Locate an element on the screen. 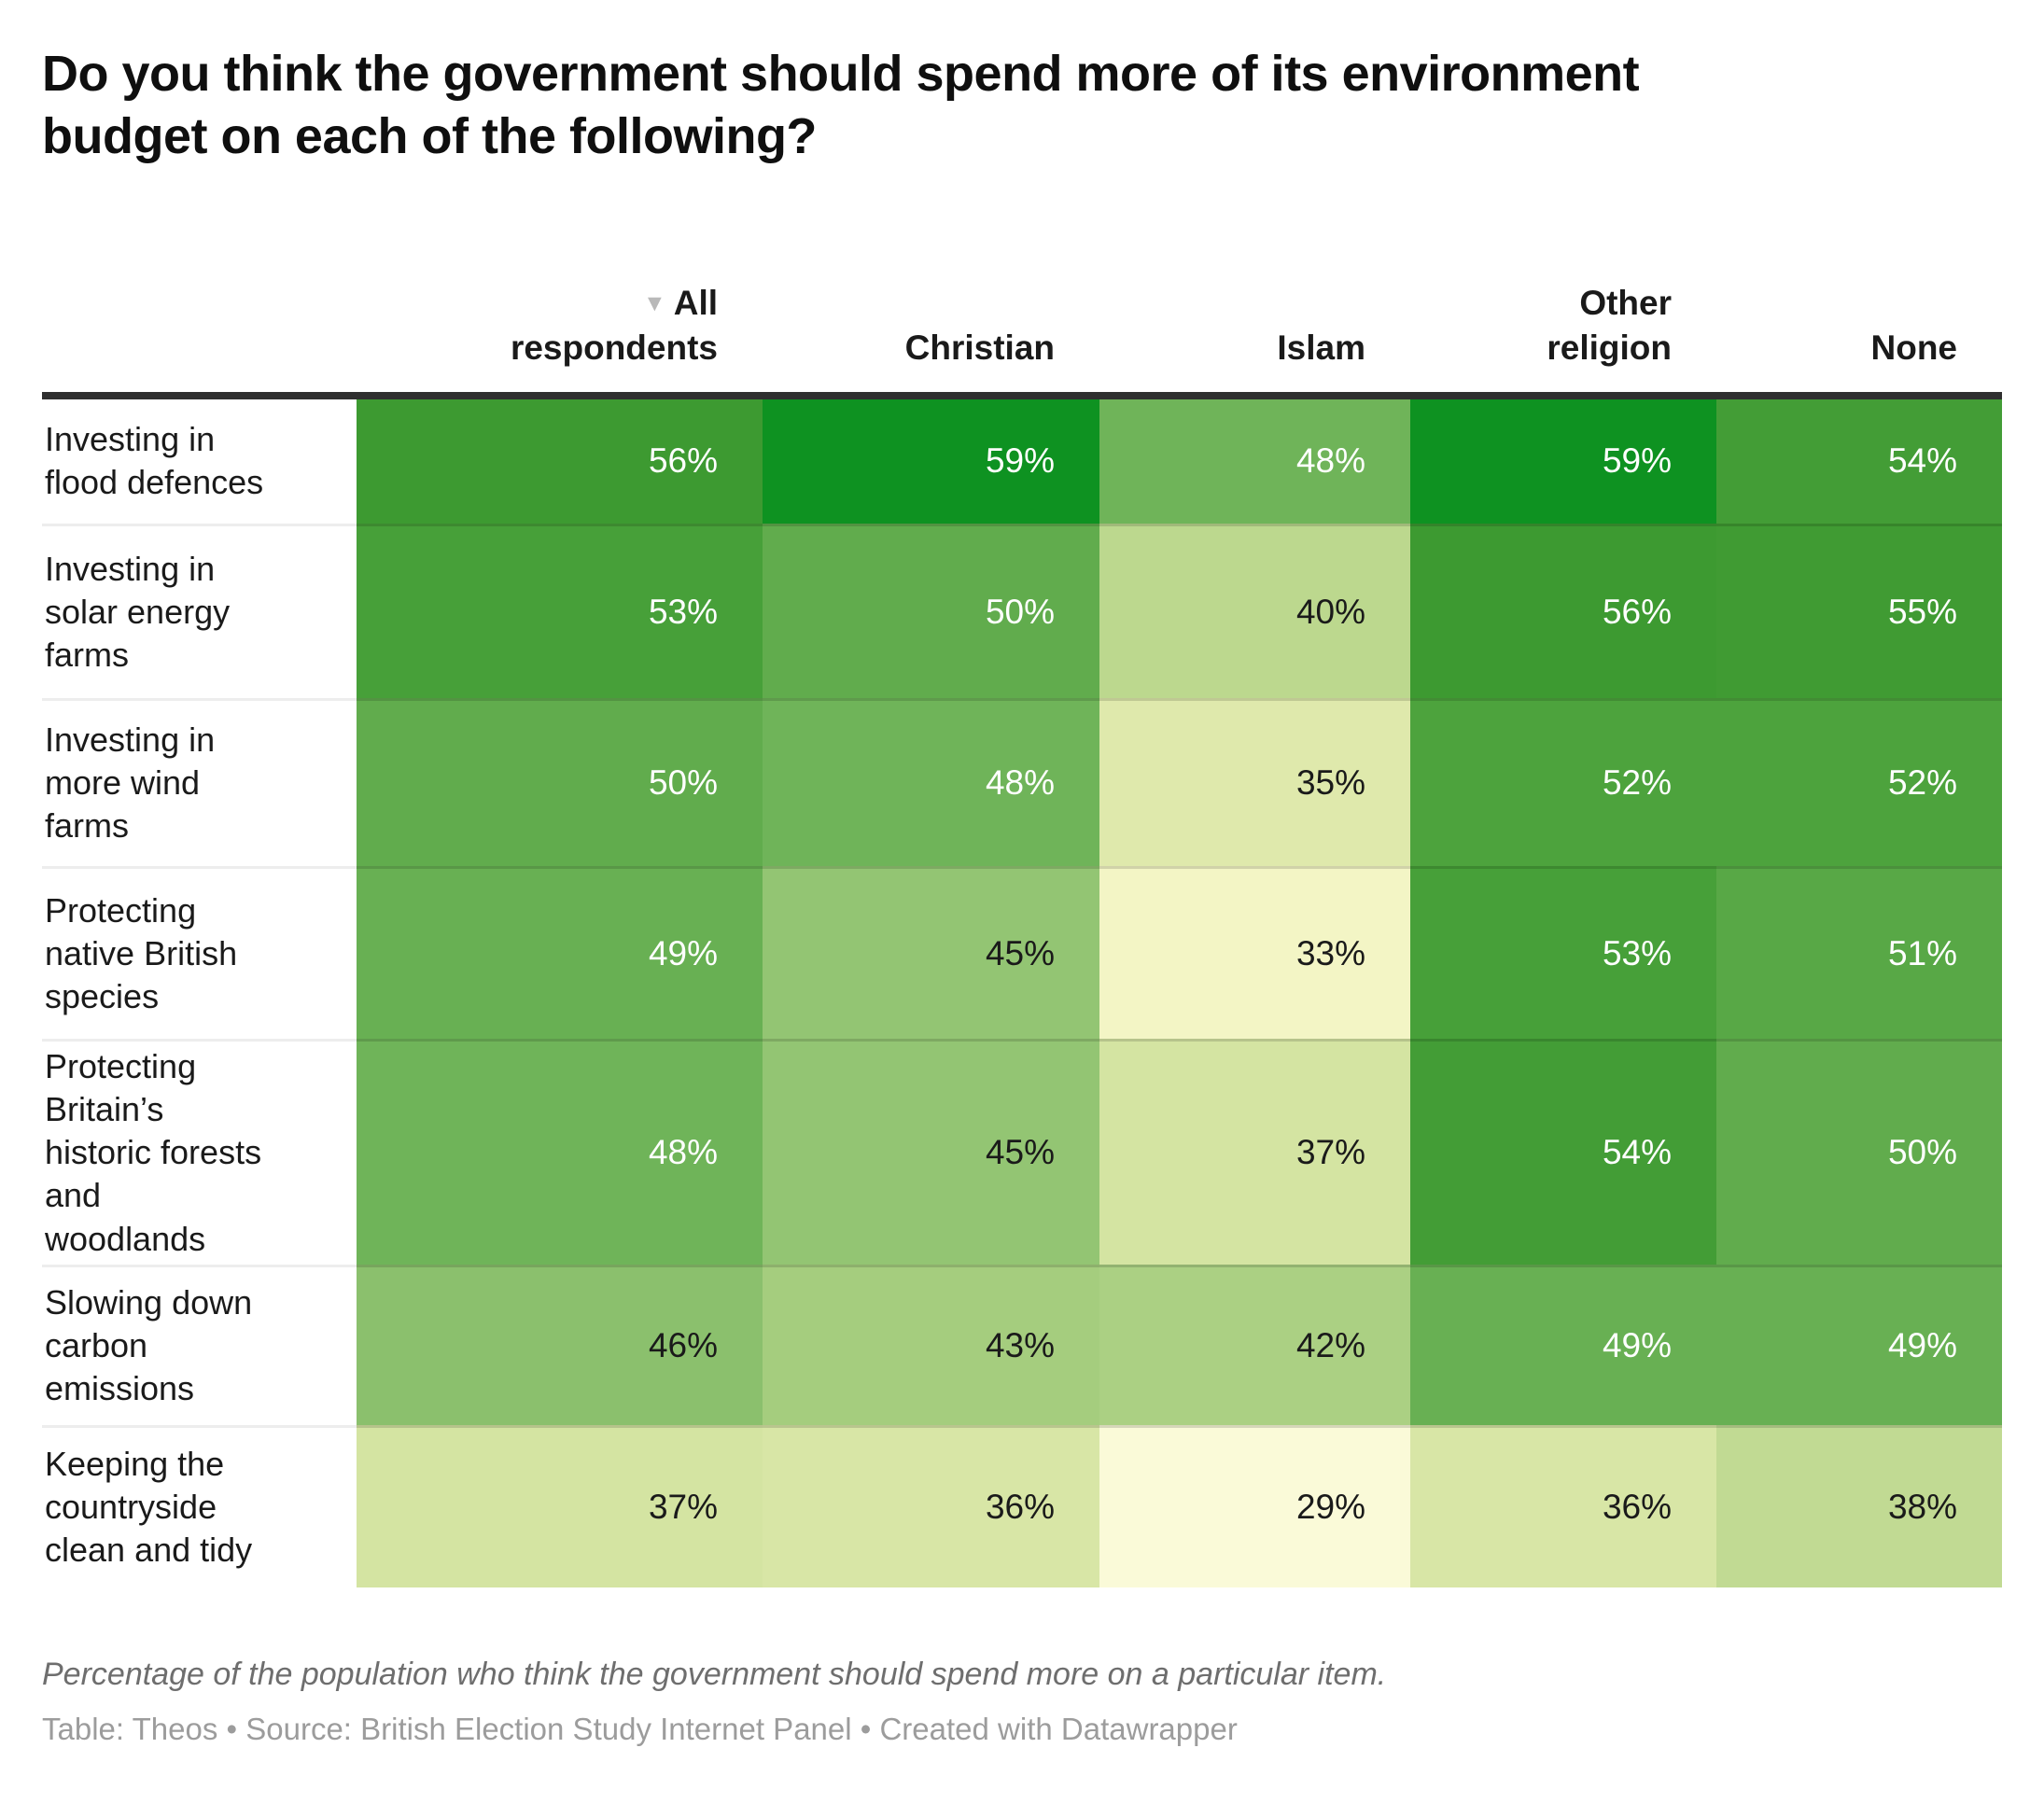  row-label: Investing in solar energy farms is located at coordinates (199, 610).